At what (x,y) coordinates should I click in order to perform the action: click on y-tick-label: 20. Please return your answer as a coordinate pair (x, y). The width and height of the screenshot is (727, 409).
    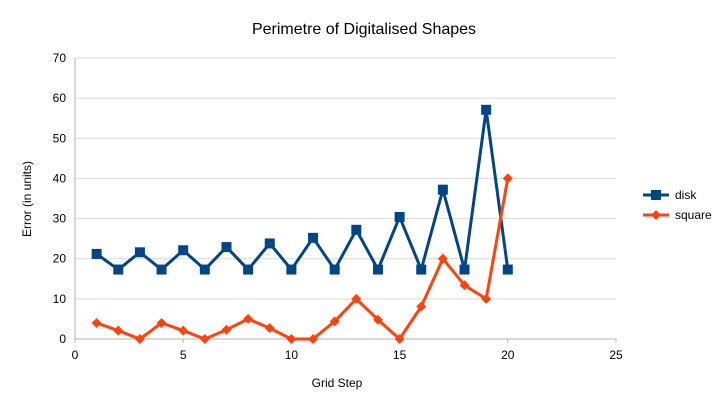
    Looking at the image, I should click on (60, 259).